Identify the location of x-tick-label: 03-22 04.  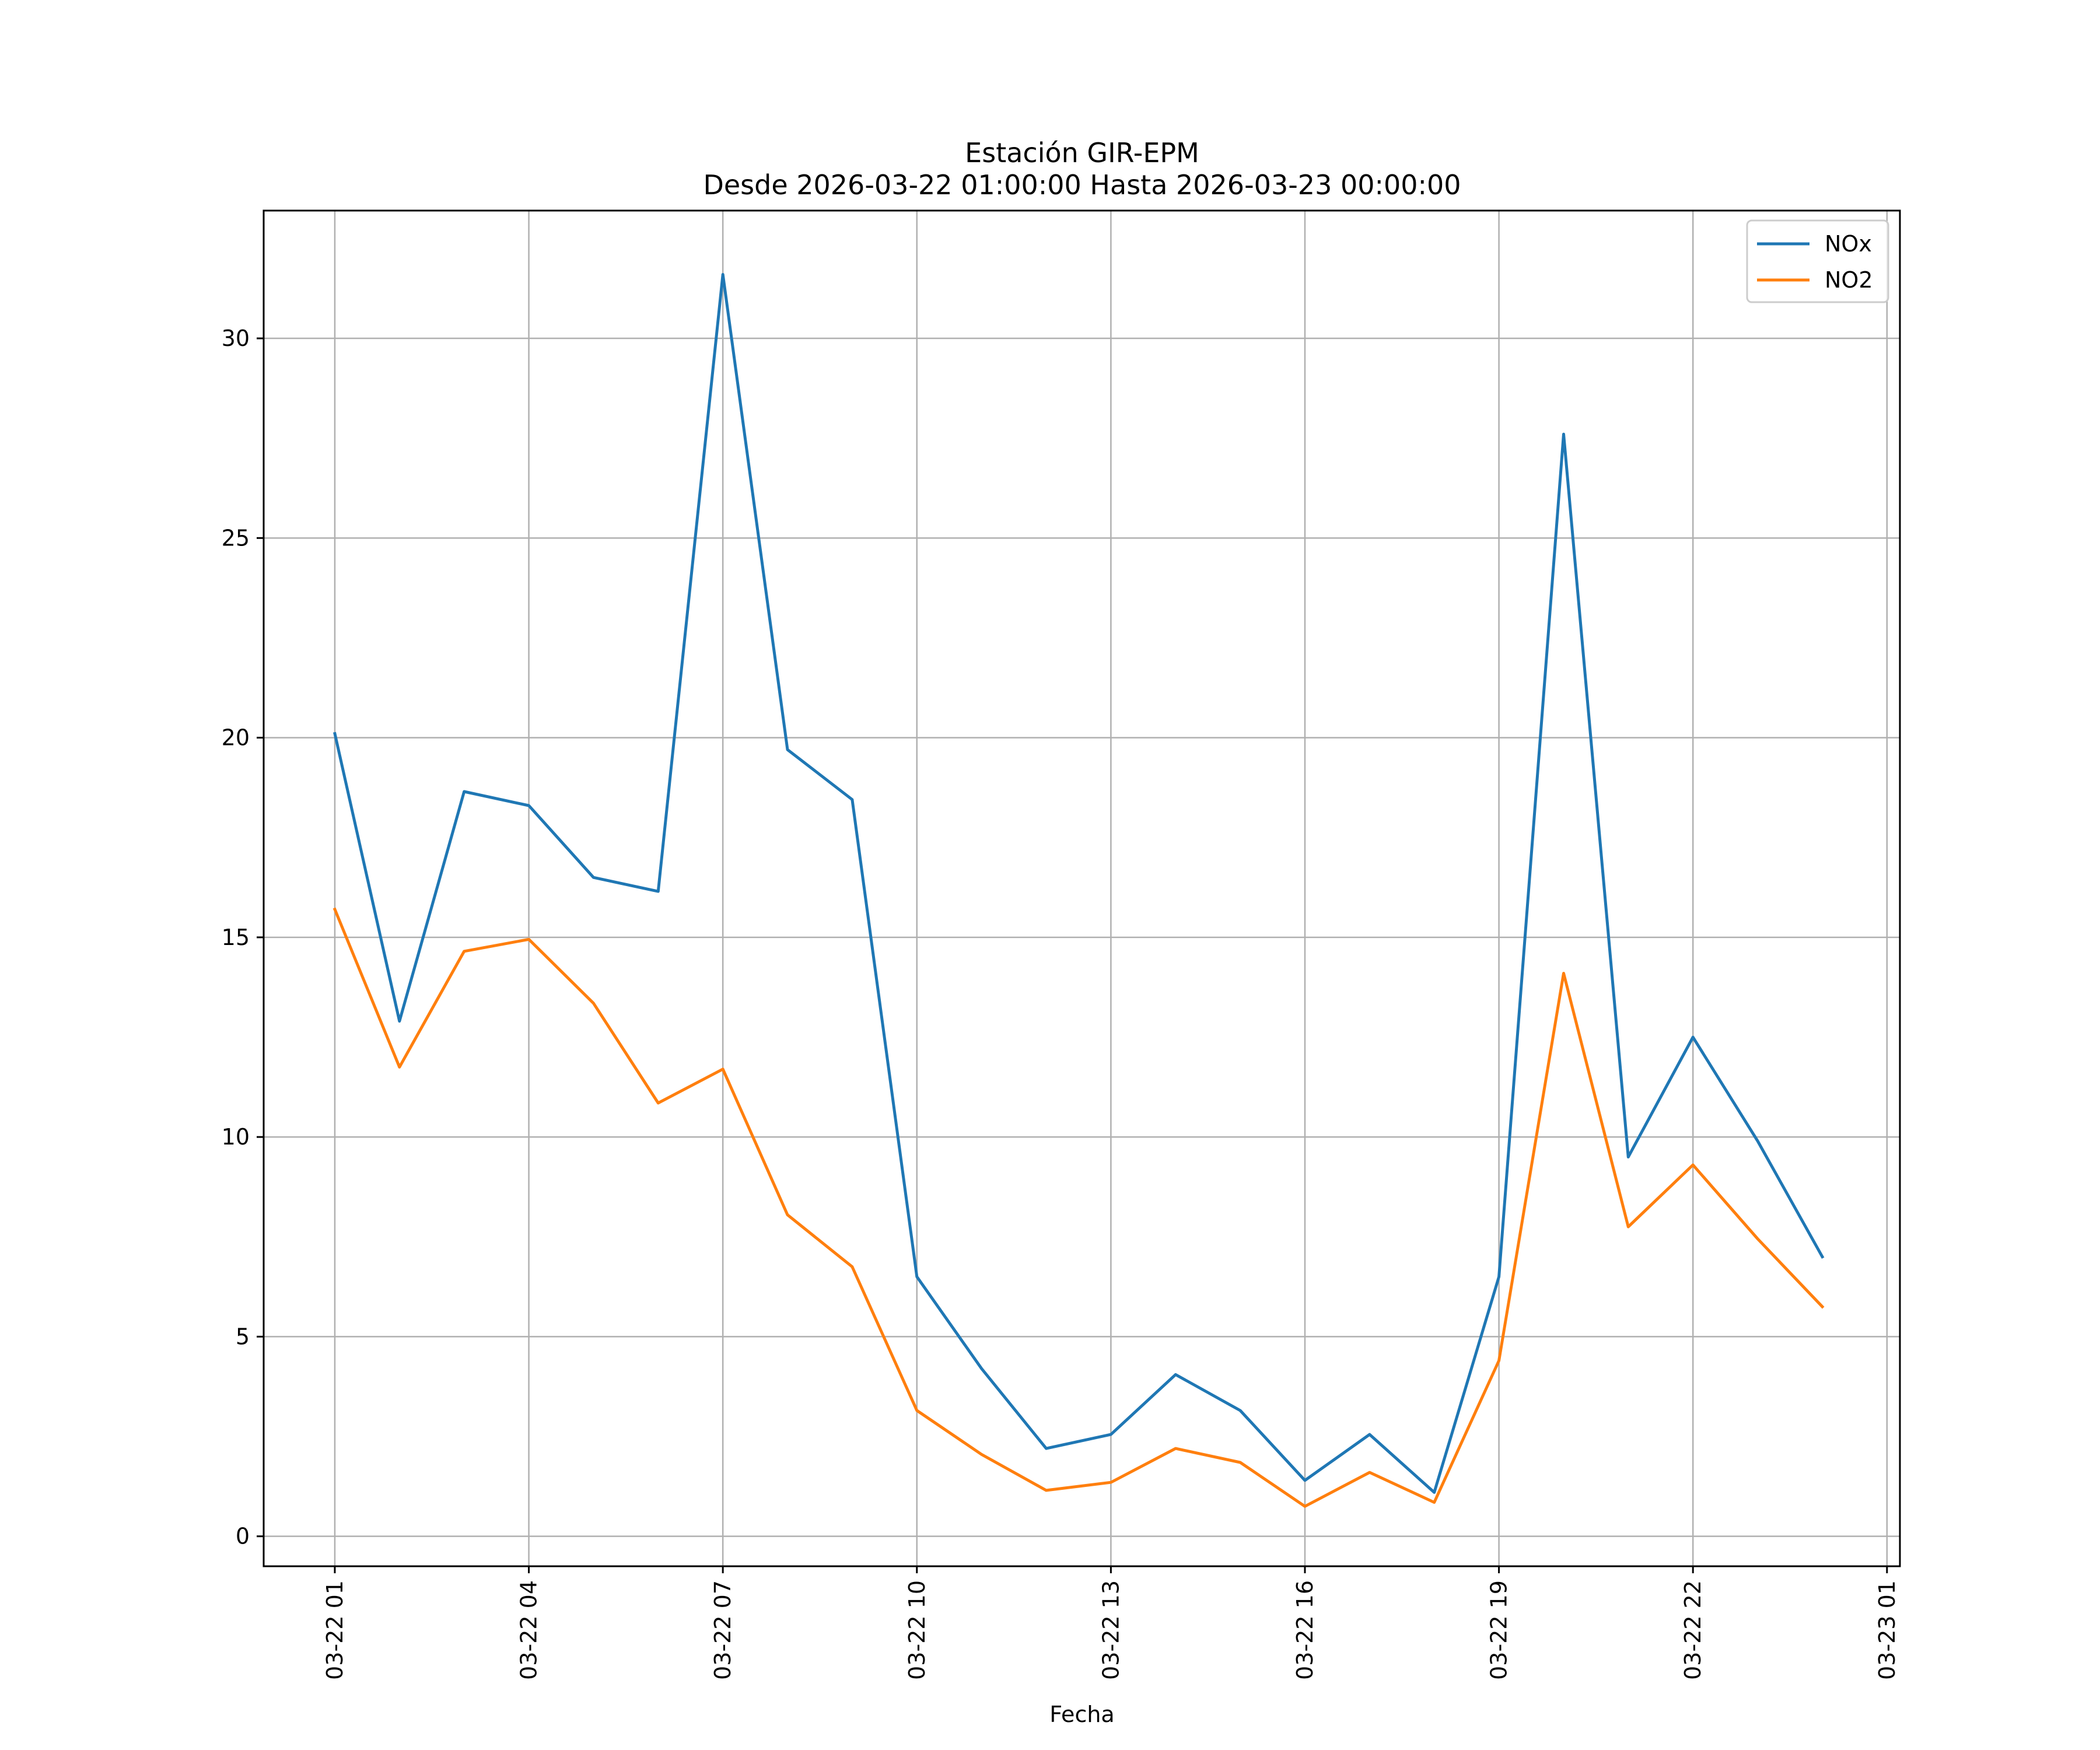
(529, 1630).